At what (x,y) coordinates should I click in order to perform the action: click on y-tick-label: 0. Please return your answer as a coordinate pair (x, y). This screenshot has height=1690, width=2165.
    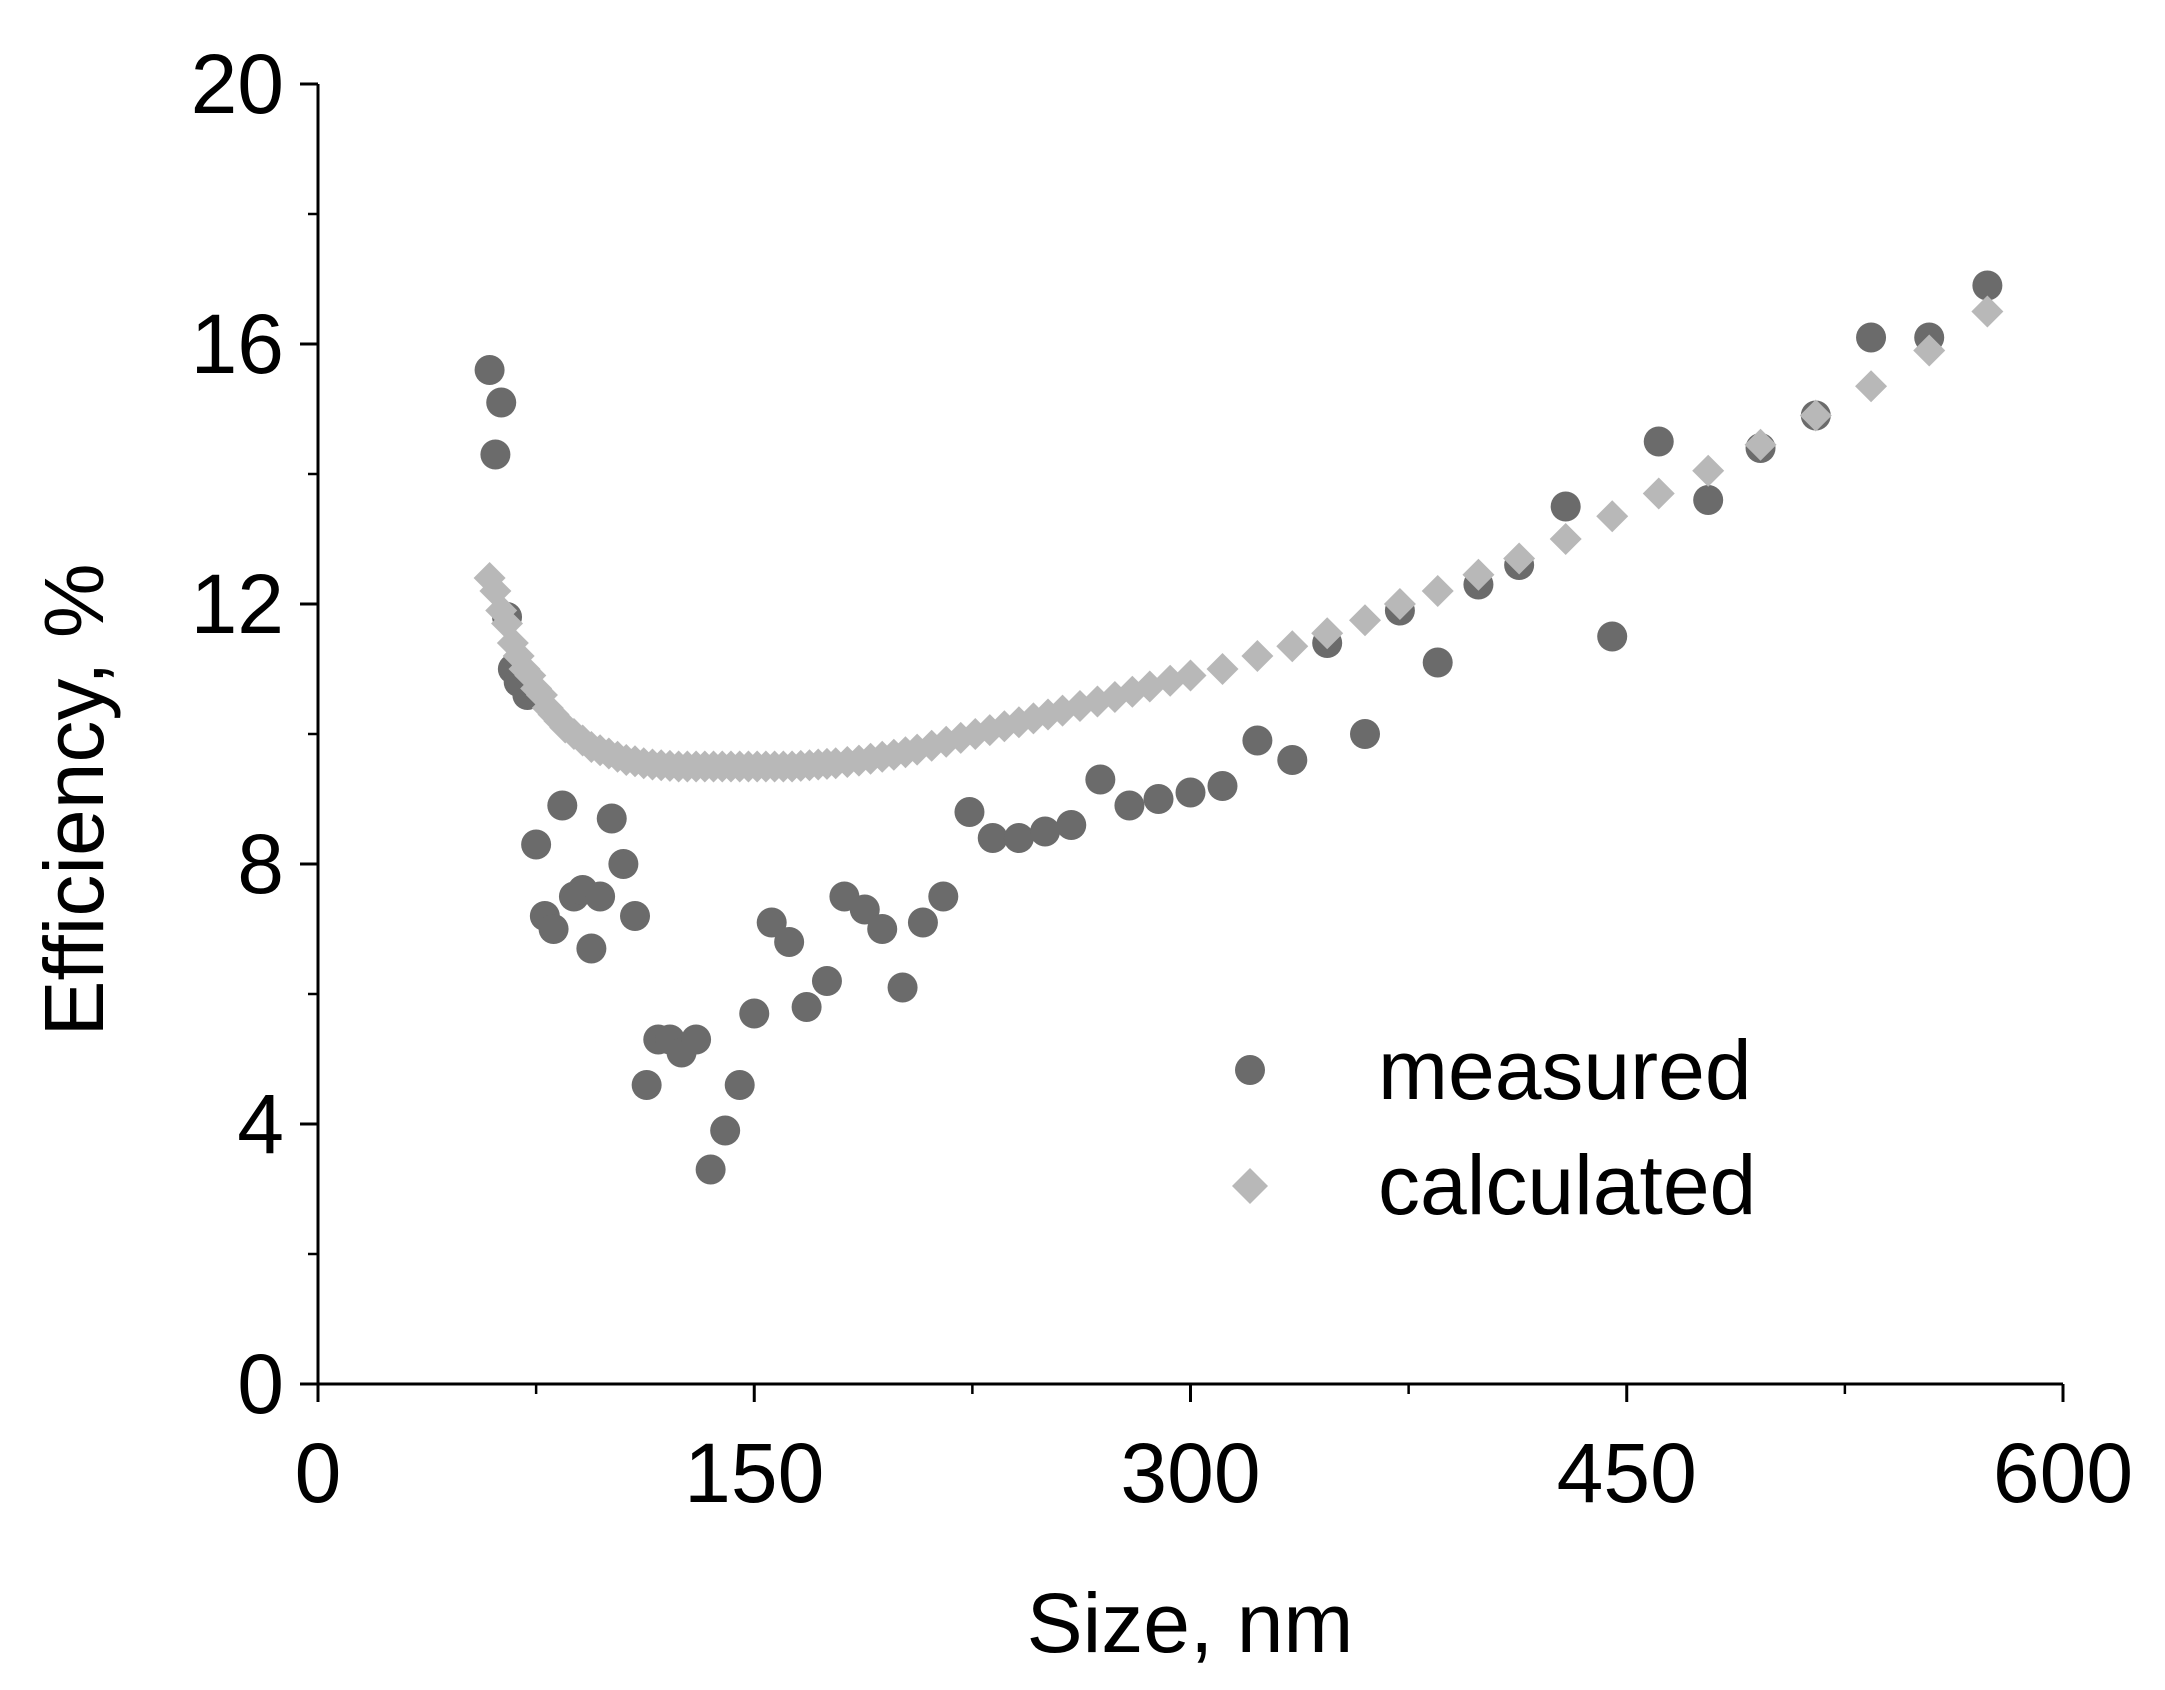
    Looking at the image, I should click on (260, 1384).